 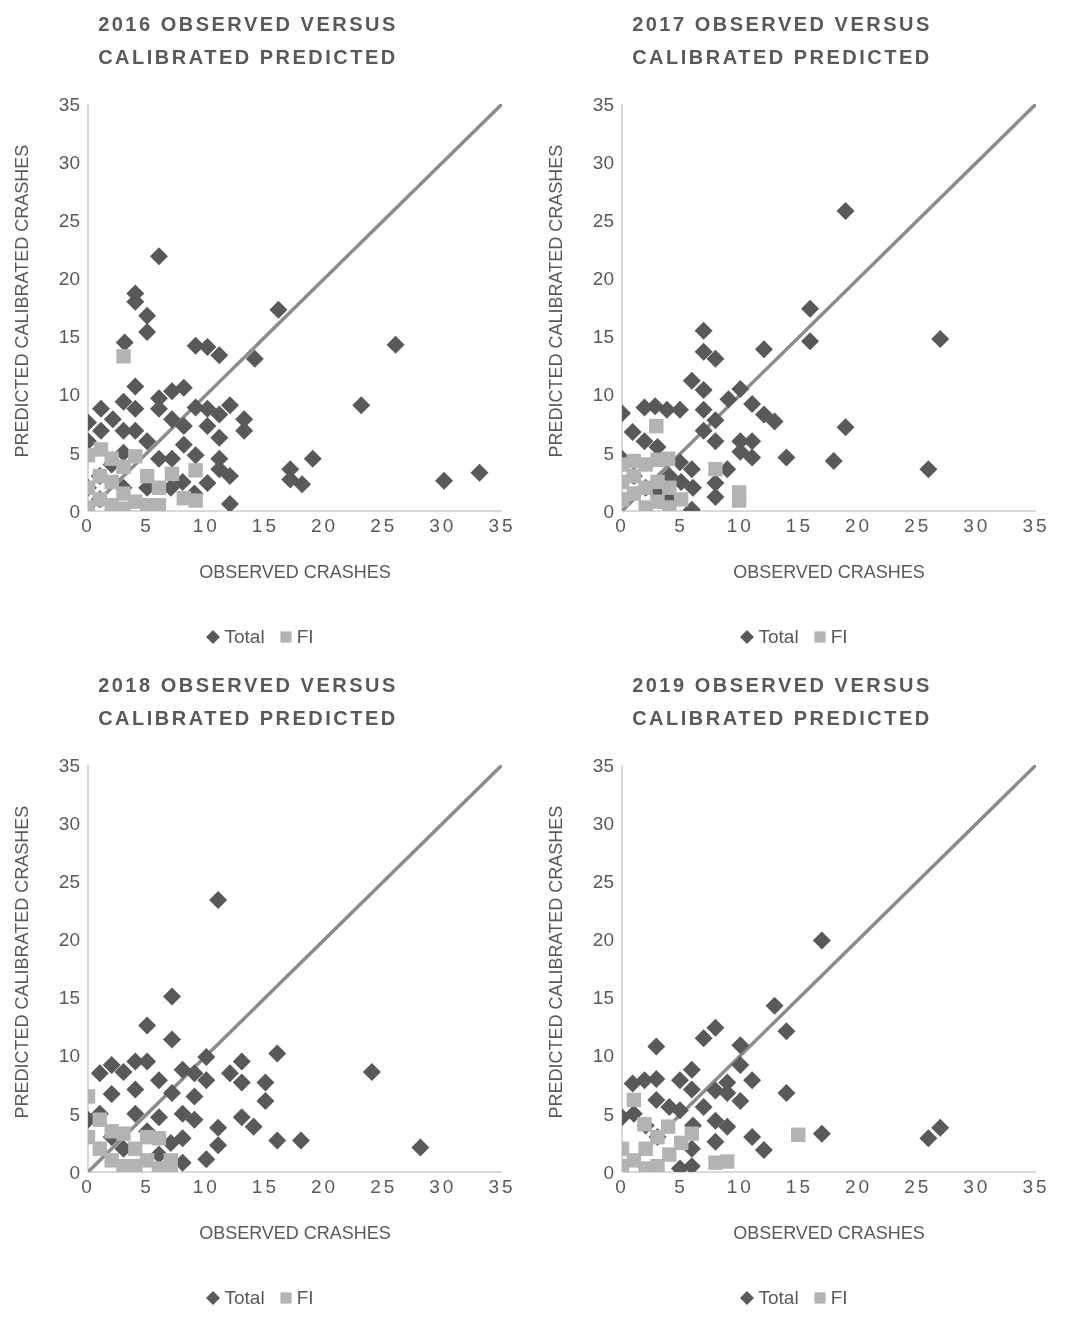 I want to click on y-tick-label: 20, so click(x=603, y=279).